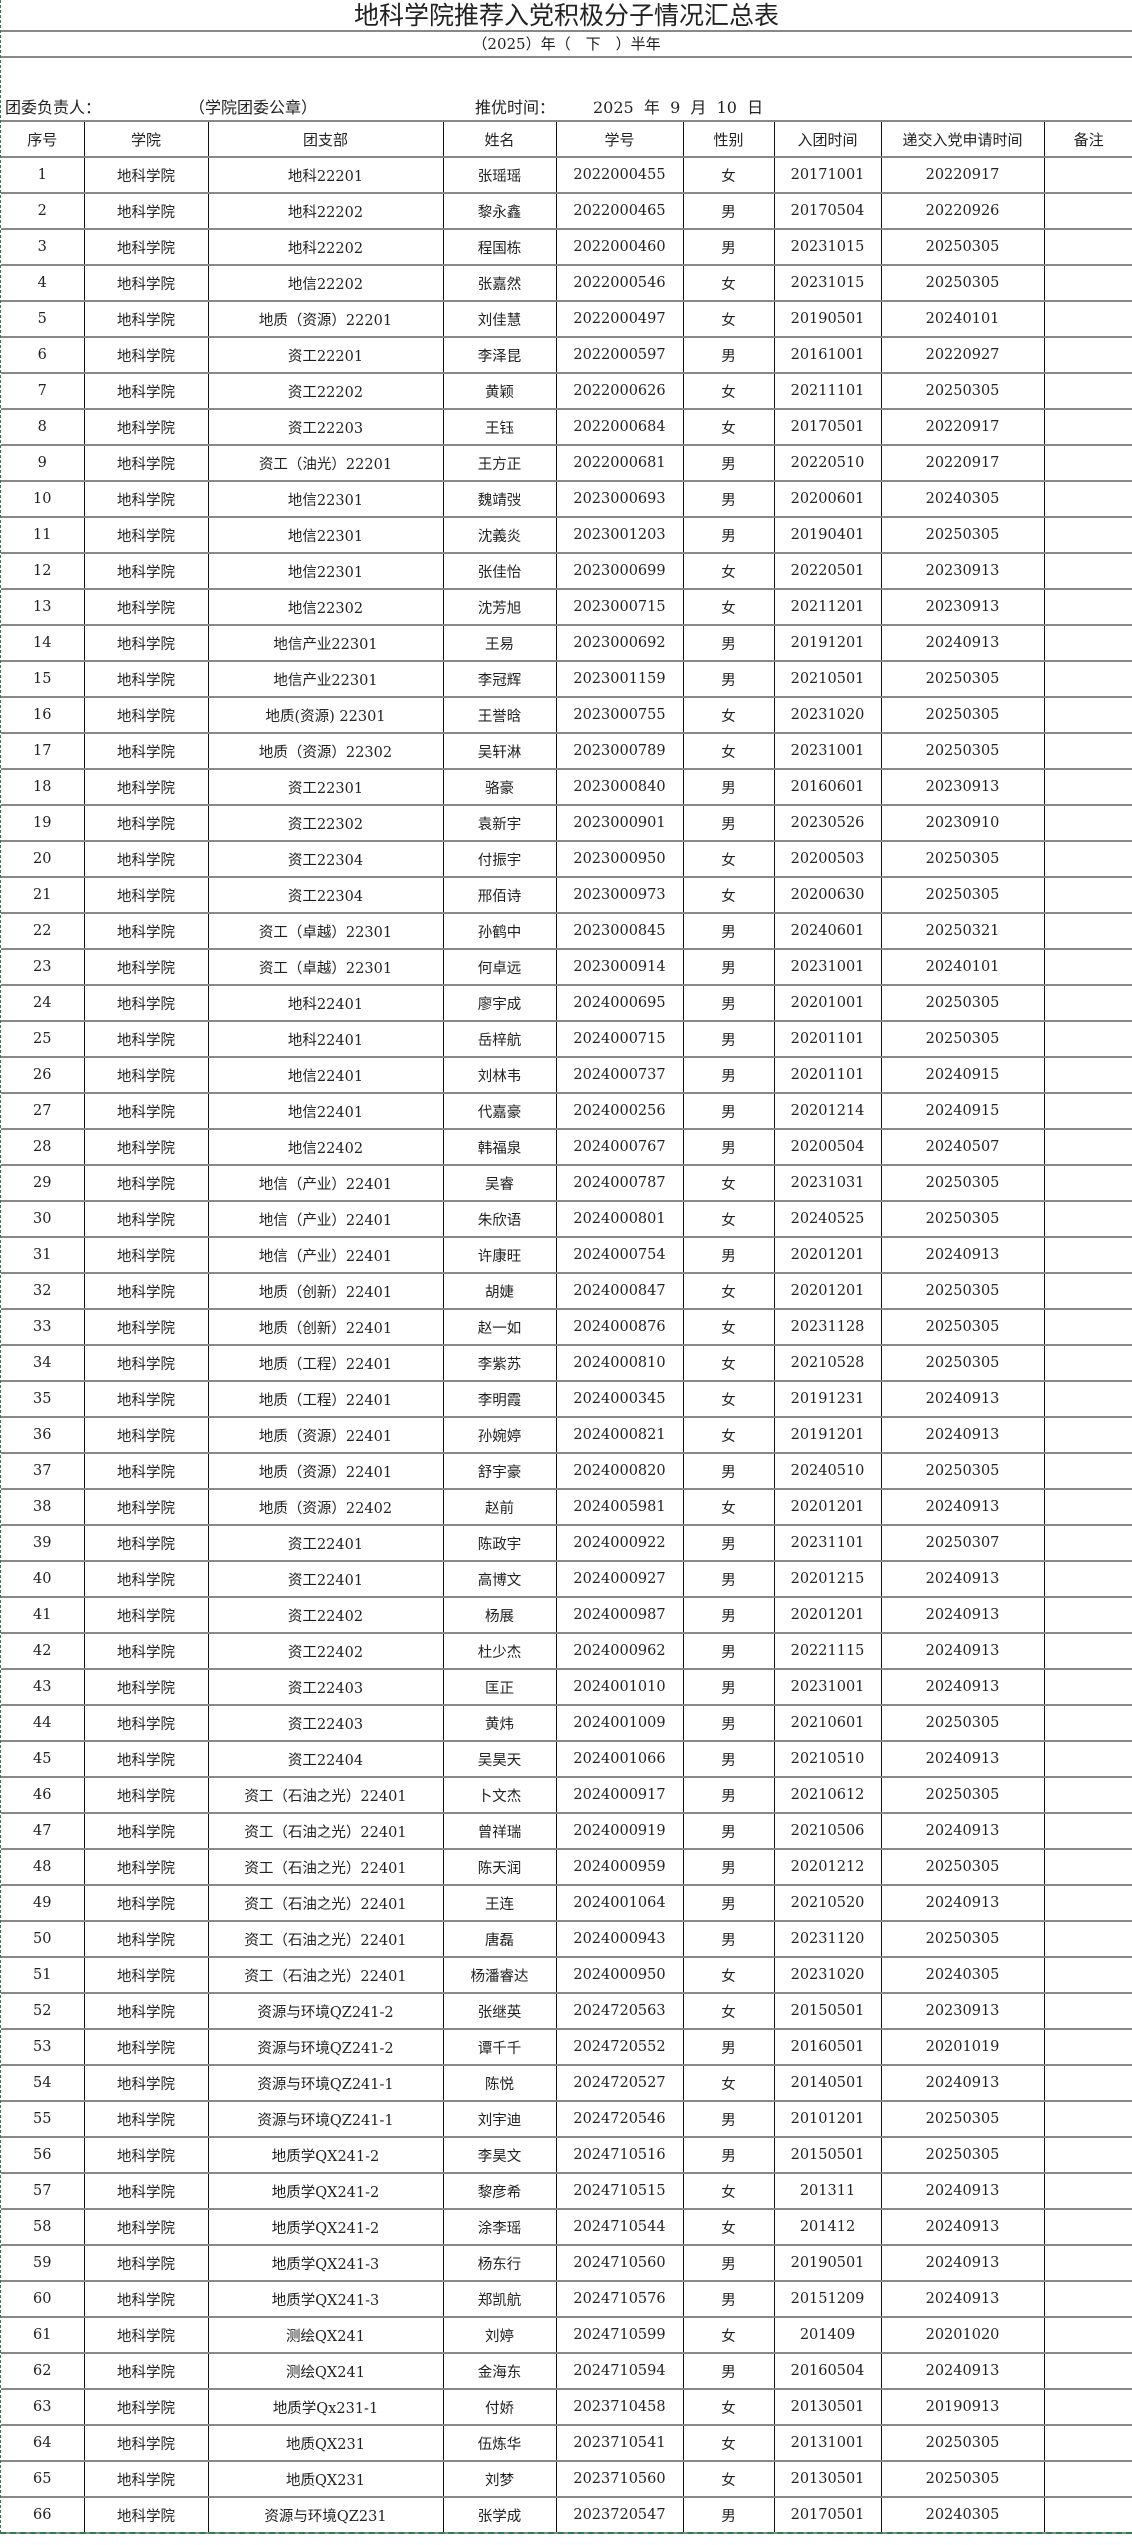  Describe the element at coordinates (499, 1795) in the screenshot. I see `cell-name: 卜文杰` at that location.